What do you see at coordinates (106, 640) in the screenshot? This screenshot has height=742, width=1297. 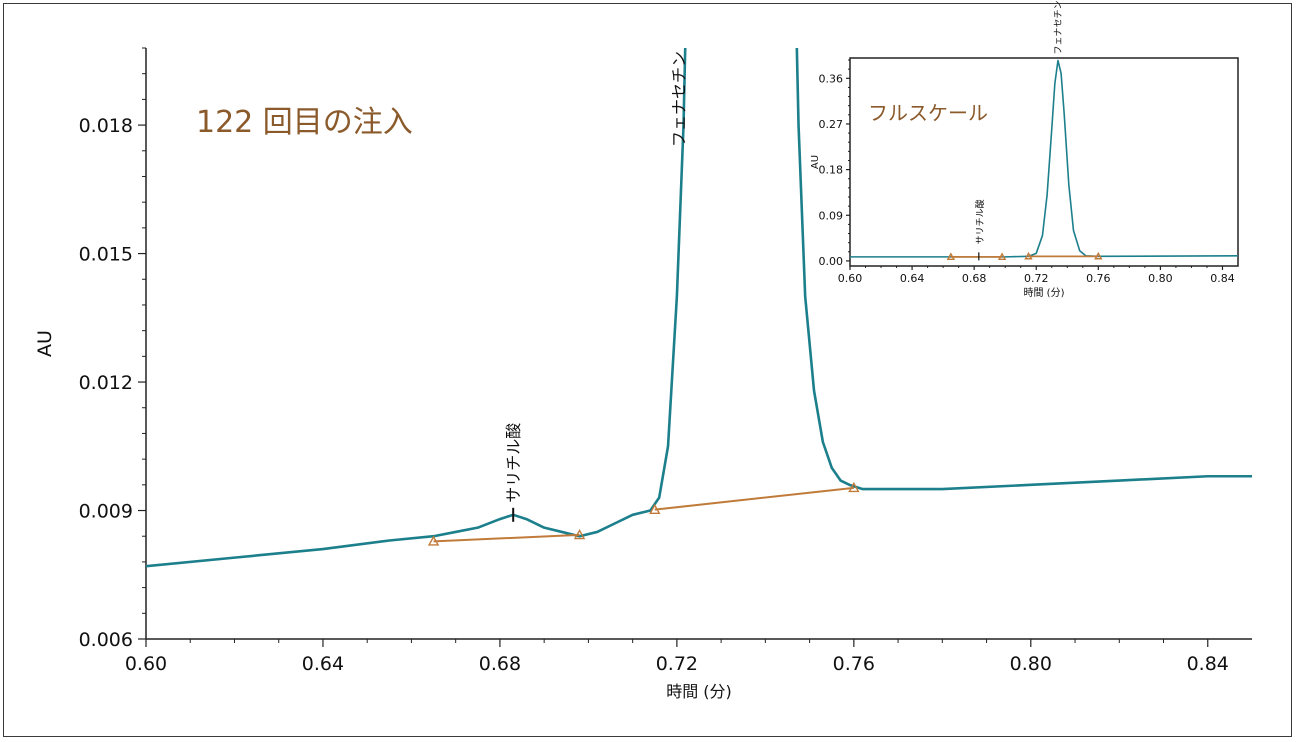 I see `y-tick-label: 0.006` at bounding box center [106, 640].